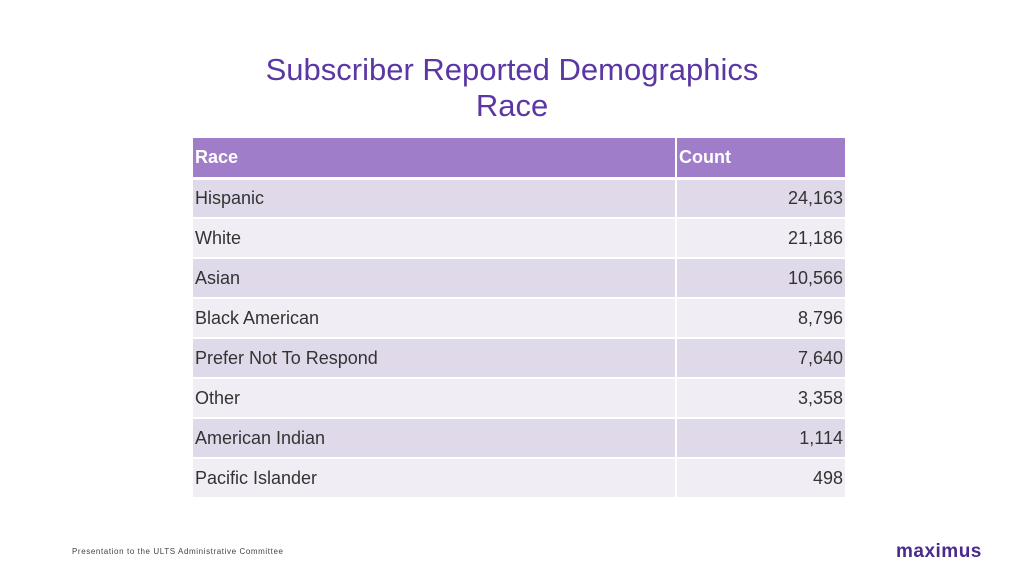 This screenshot has width=1024, height=576. What do you see at coordinates (435, 238) in the screenshot?
I see `race-cell: White` at bounding box center [435, 238].